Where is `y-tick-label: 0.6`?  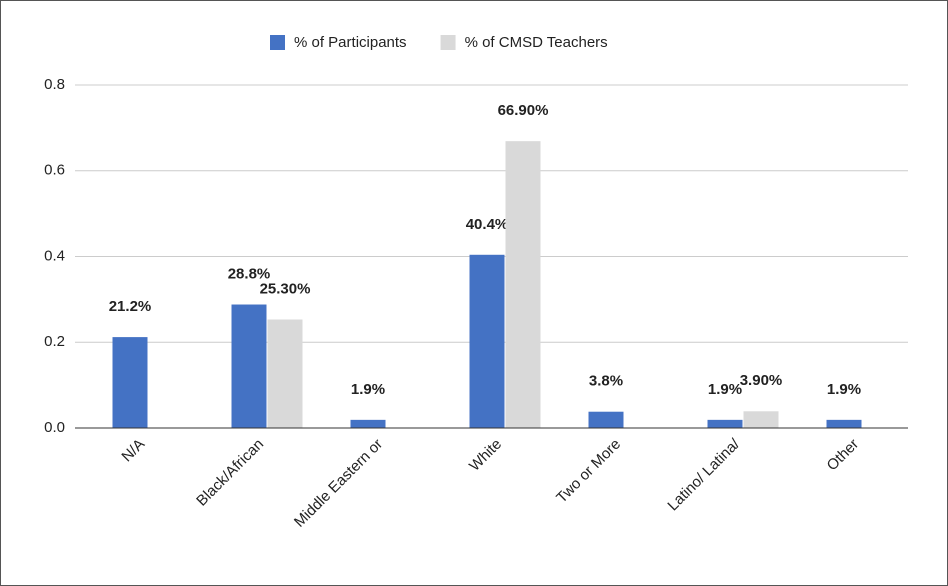 y-tick-label: 0.6 is located at coordinates (54, 170).